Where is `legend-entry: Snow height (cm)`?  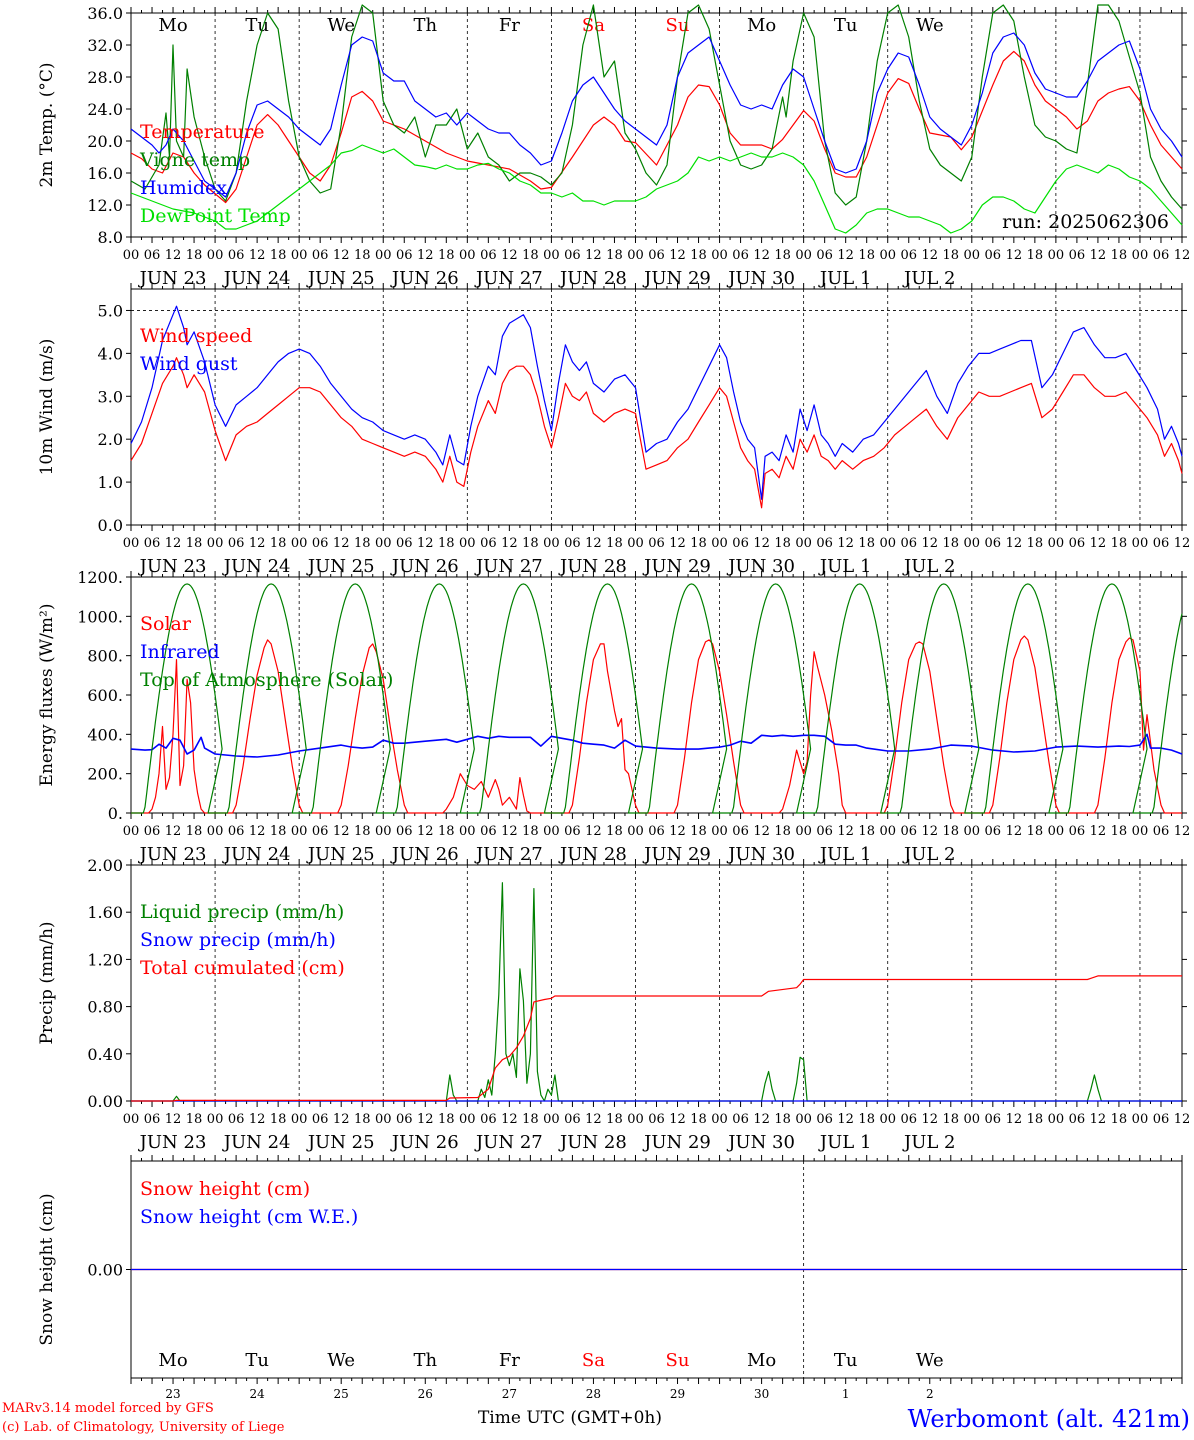 legend-entry: Snow height (cm) is located at coordinates (225, 1189).